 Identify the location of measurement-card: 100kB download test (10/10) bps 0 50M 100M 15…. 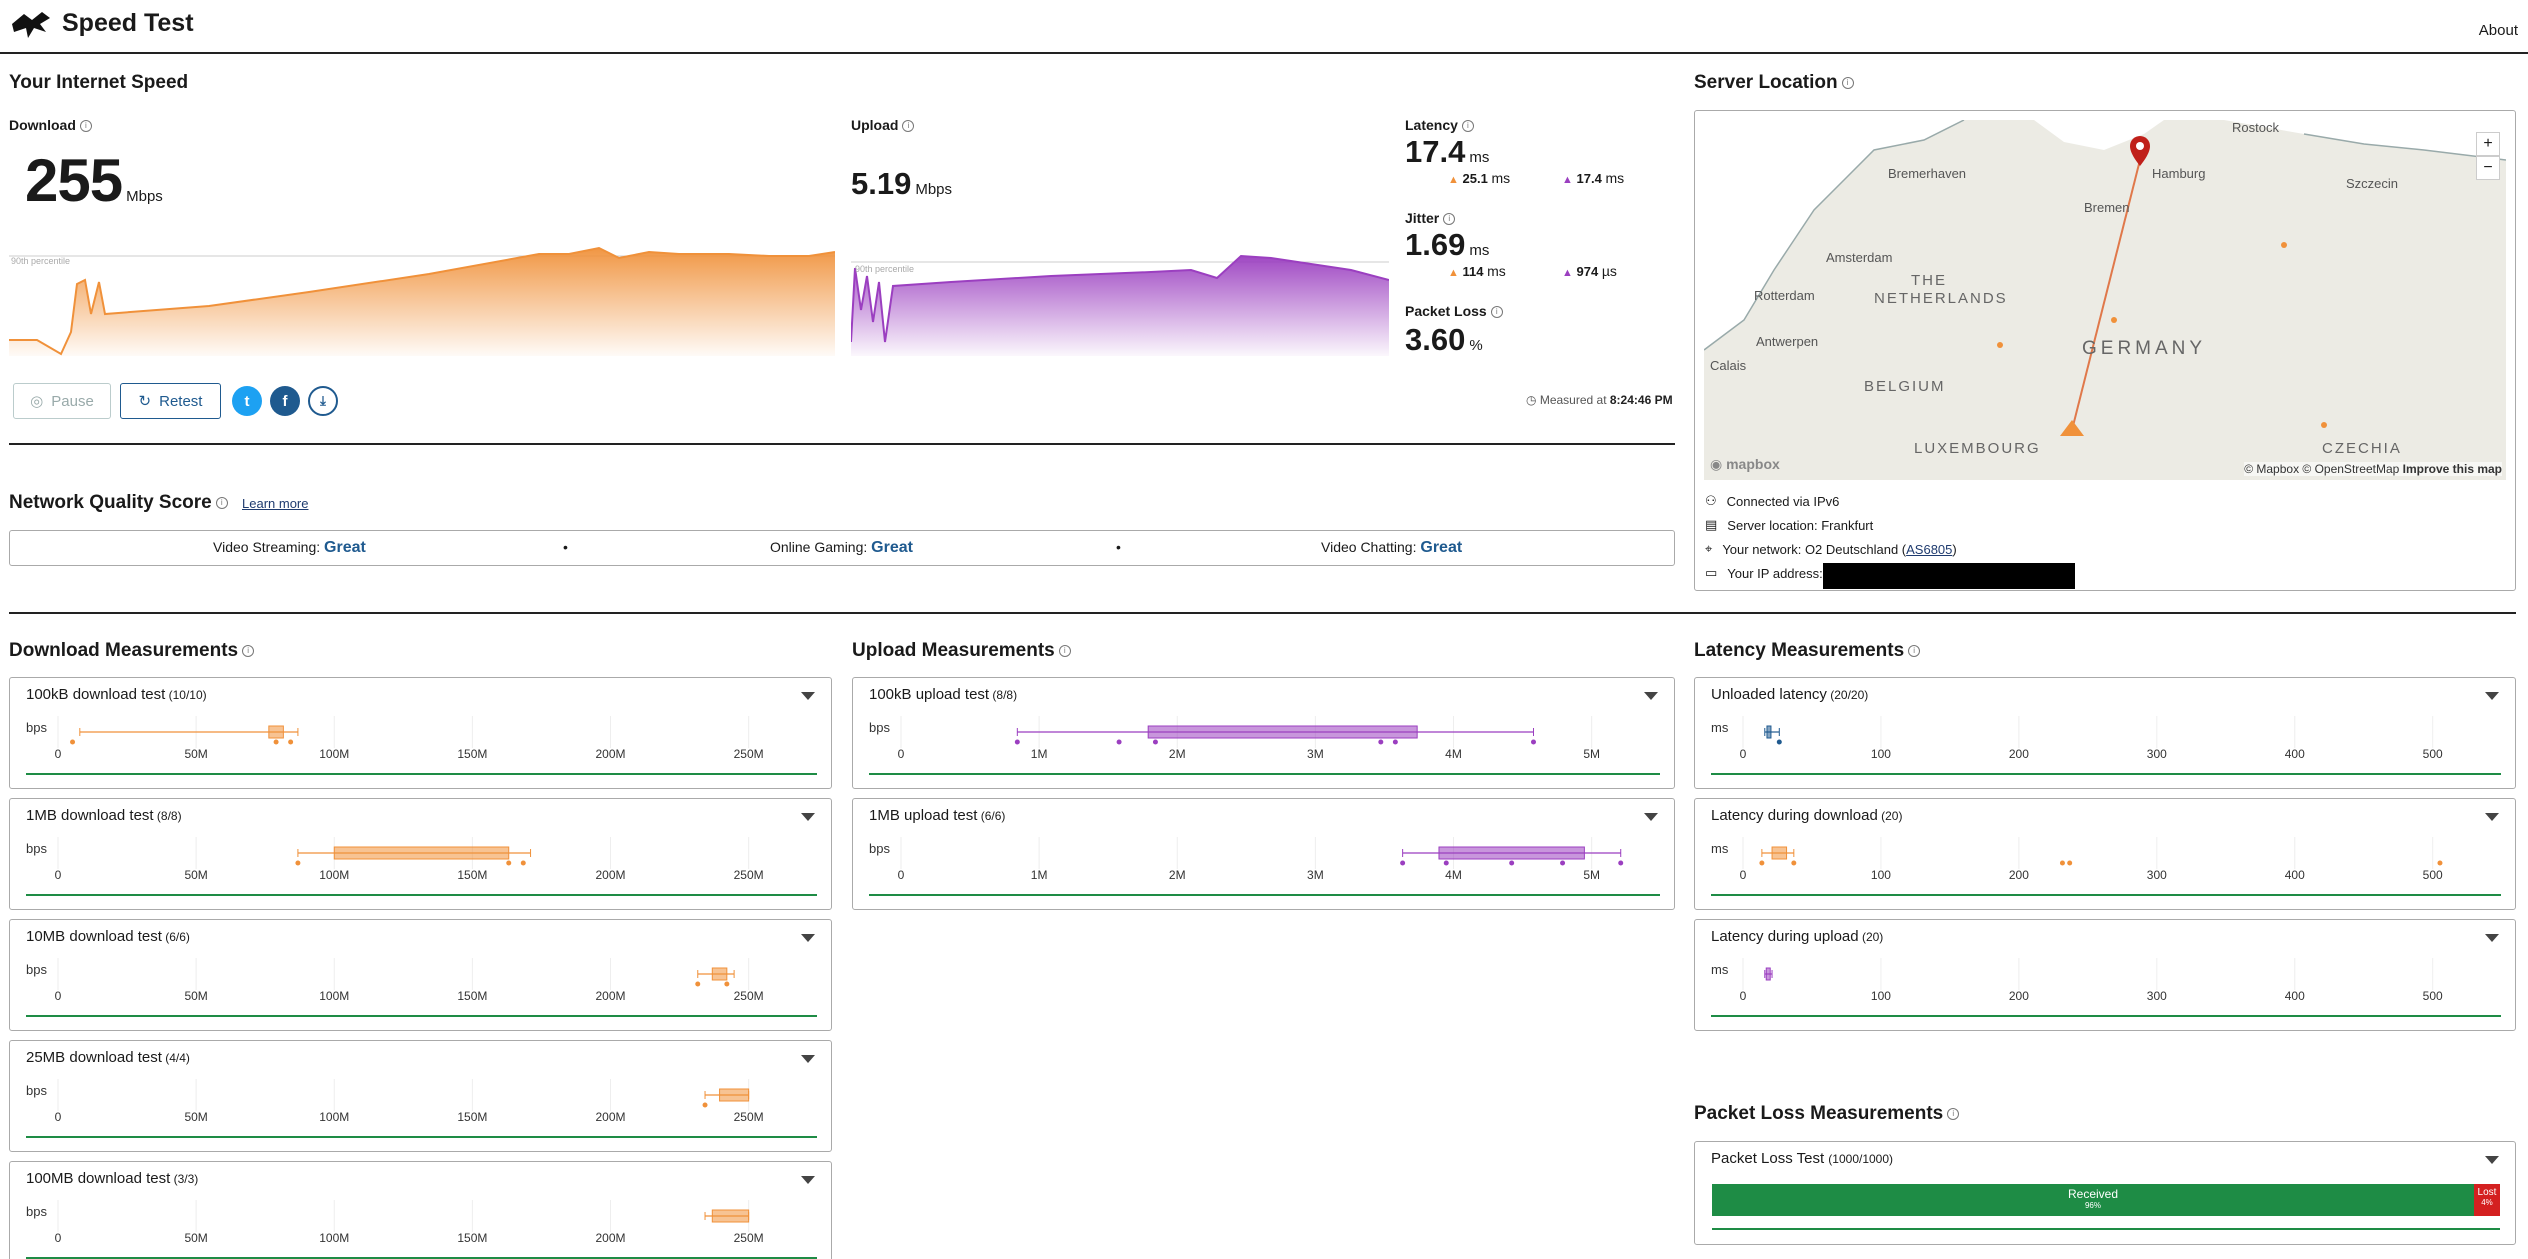
(420, 733).